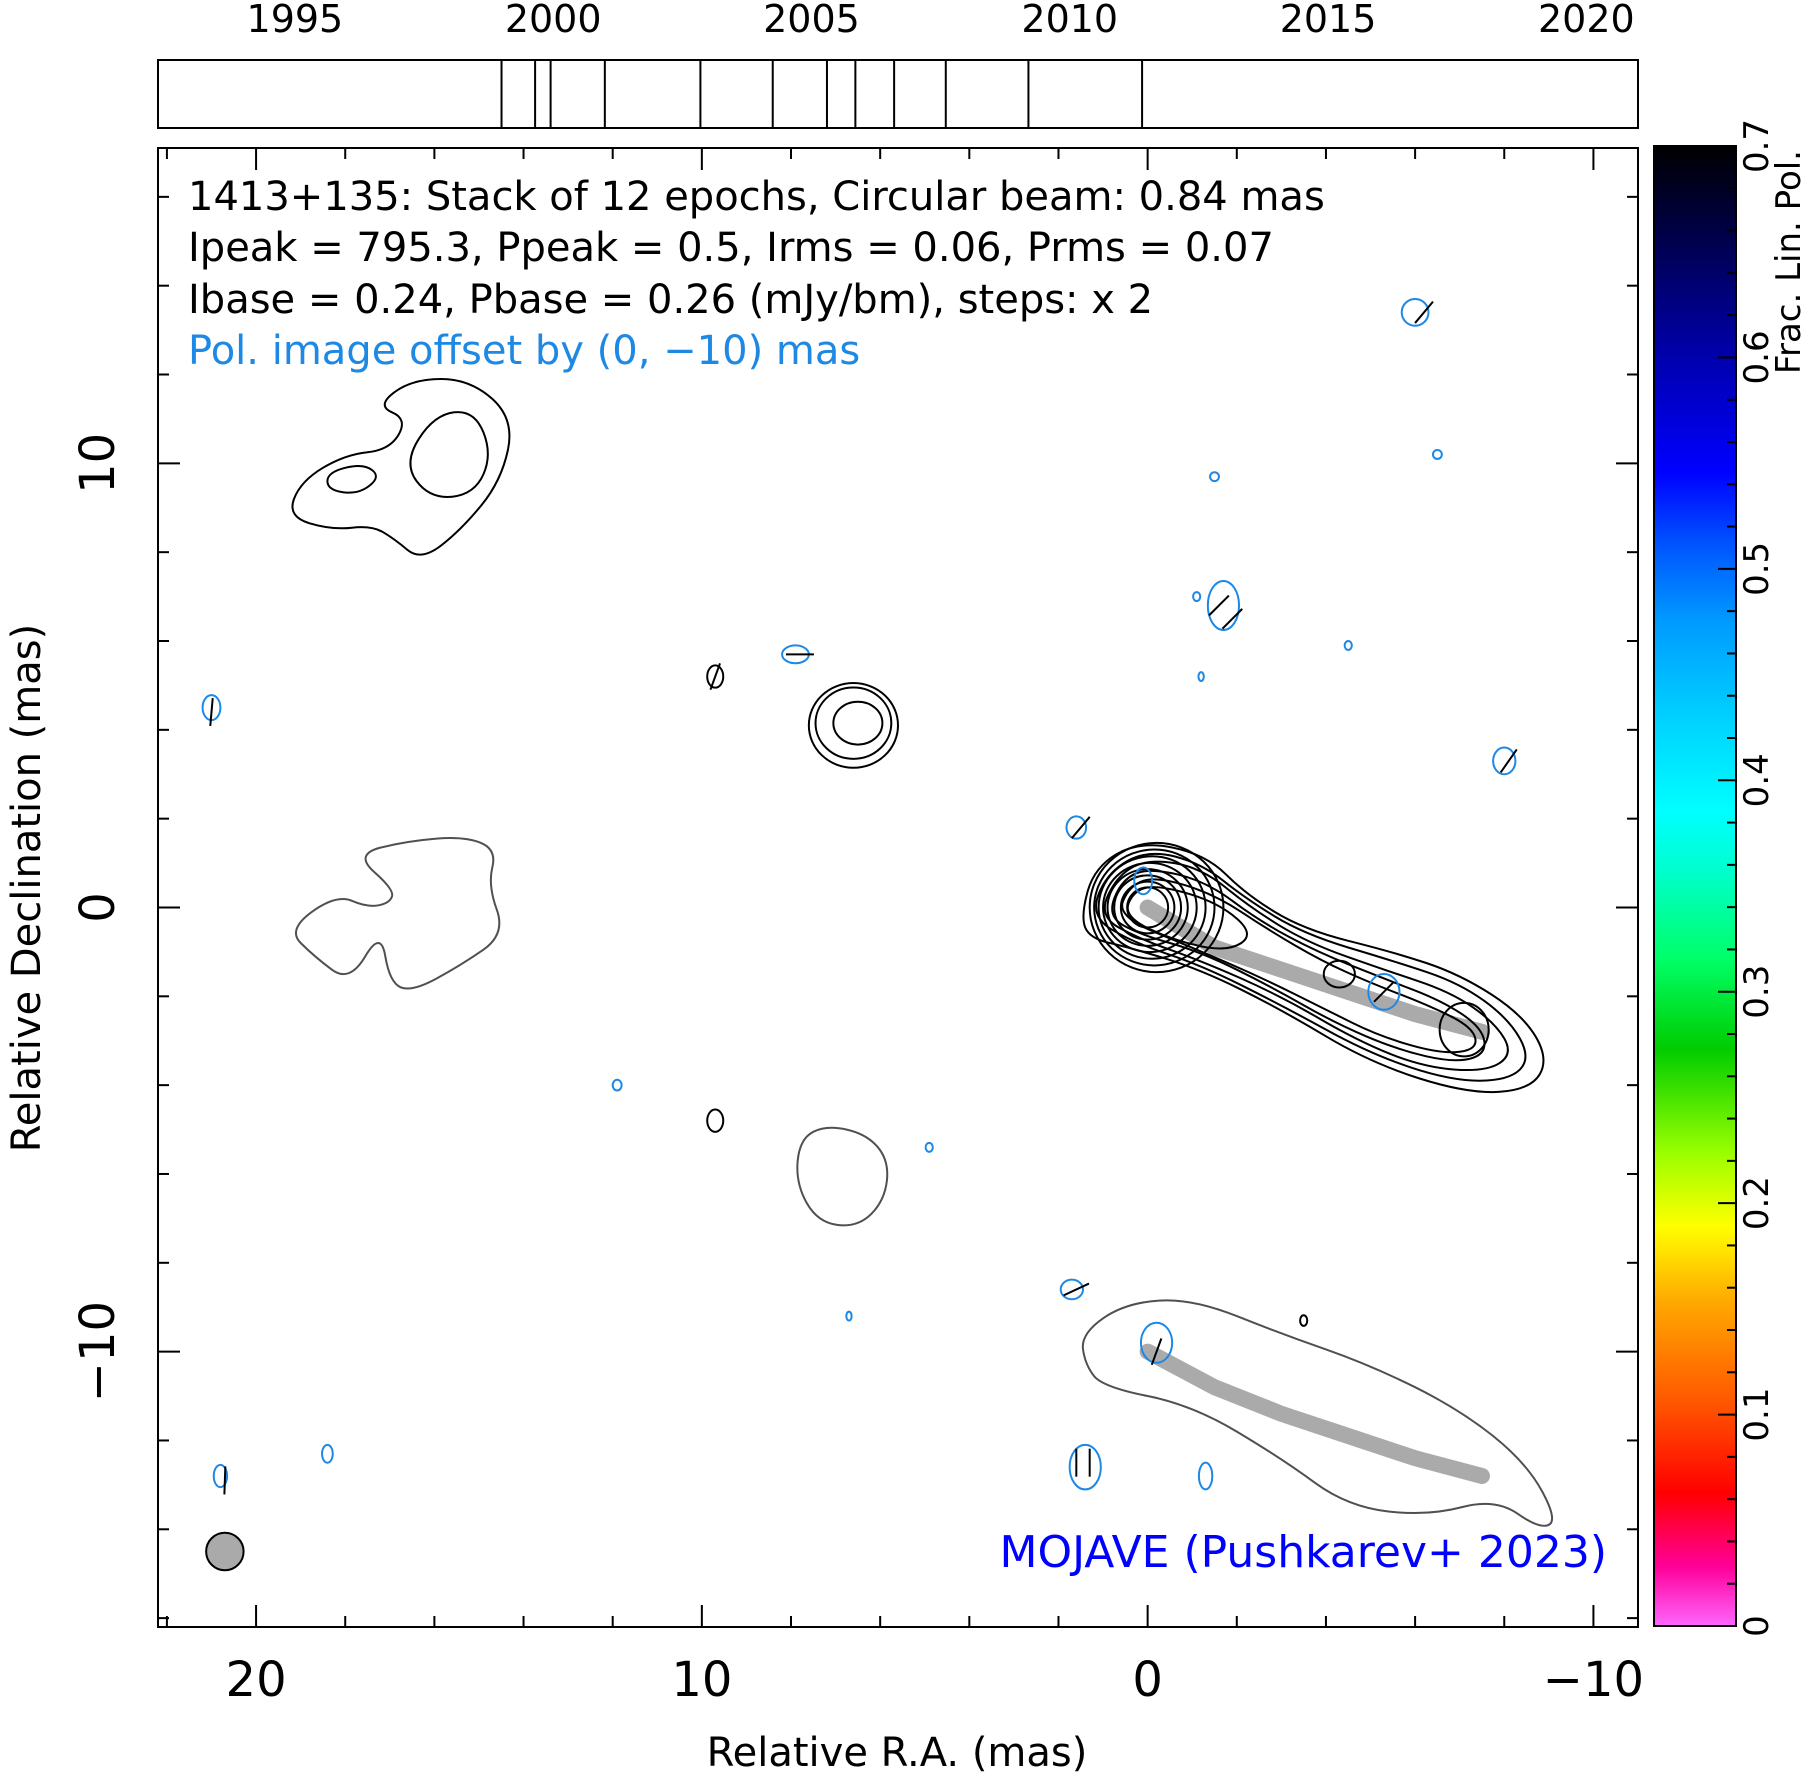 The image size is (1819, 1778). I want to click on y-tick-label: −10, so click(98, 1351).